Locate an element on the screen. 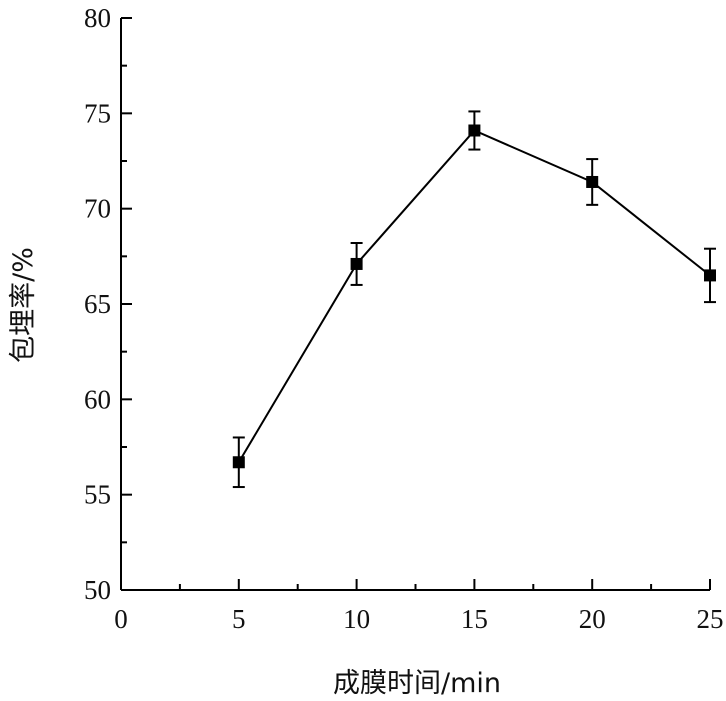 The width and height of the screenshot is (726, 701). x-tick-label: 15 is located at coordinates (474, 619).